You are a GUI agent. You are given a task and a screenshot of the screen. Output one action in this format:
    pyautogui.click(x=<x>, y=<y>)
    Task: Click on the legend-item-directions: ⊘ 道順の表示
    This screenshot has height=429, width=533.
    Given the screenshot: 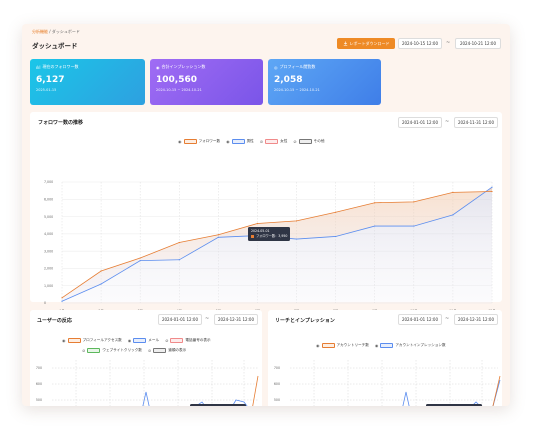 What is the action you would take?
    pyautogui.click(x=167, y=350)
    